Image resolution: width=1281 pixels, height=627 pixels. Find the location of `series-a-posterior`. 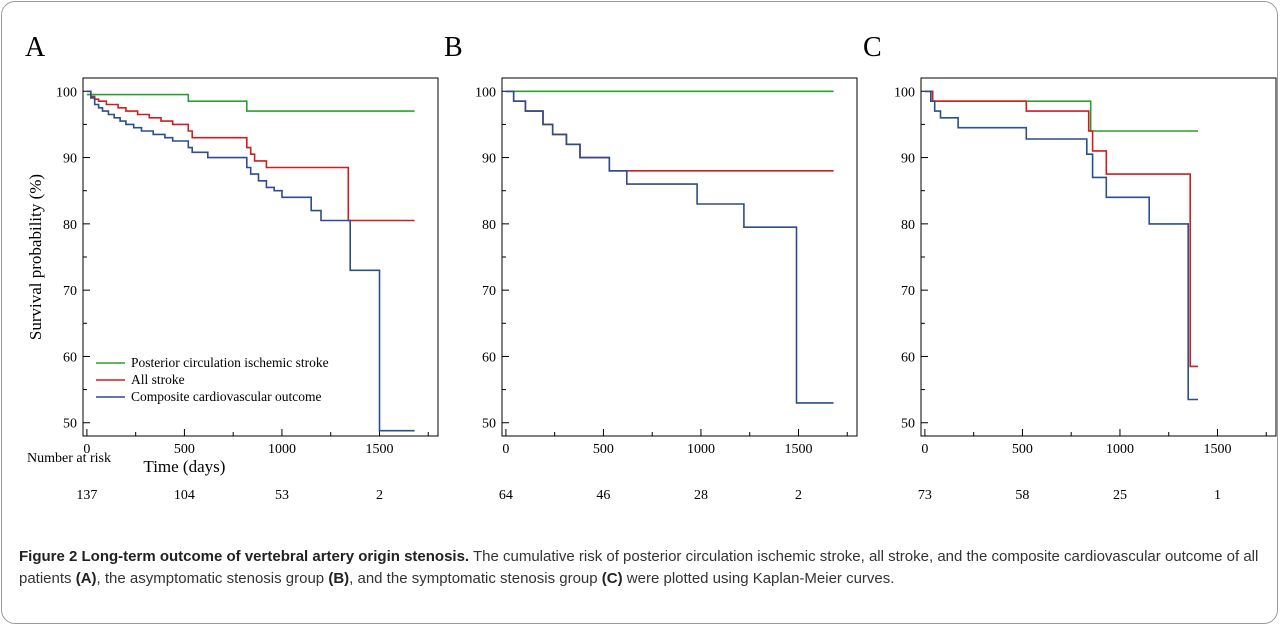

series-a-posterior is located at coordinates (250, 102).